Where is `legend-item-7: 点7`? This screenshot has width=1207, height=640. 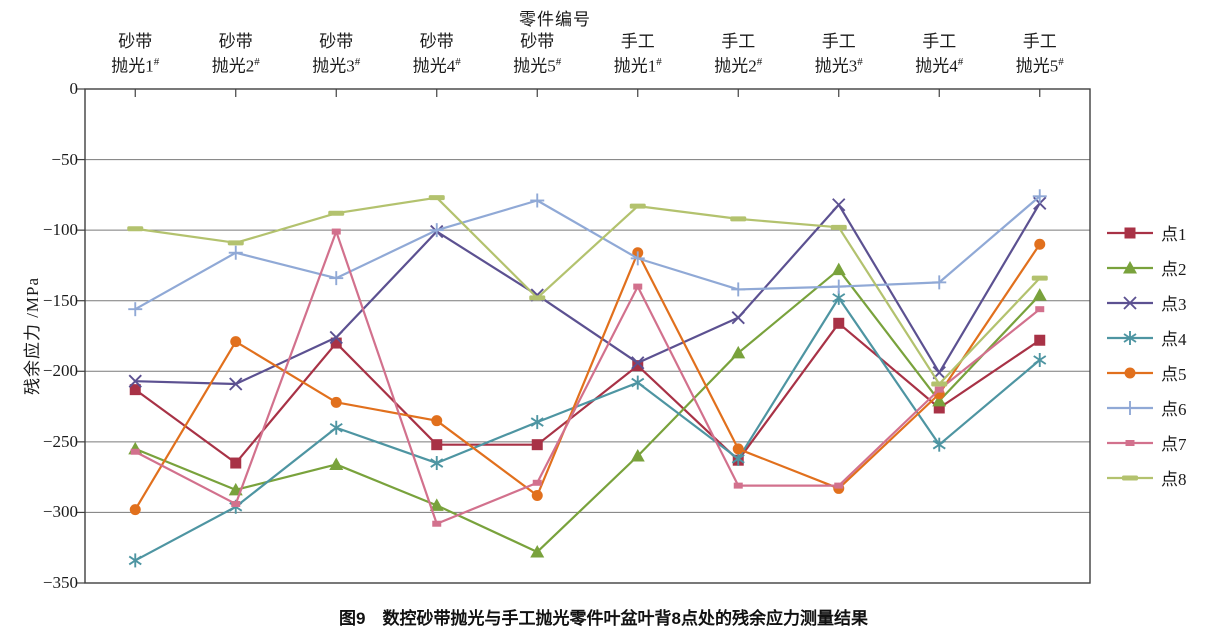
legend-item-7: 点7 is located at coordinates (1146, 442).